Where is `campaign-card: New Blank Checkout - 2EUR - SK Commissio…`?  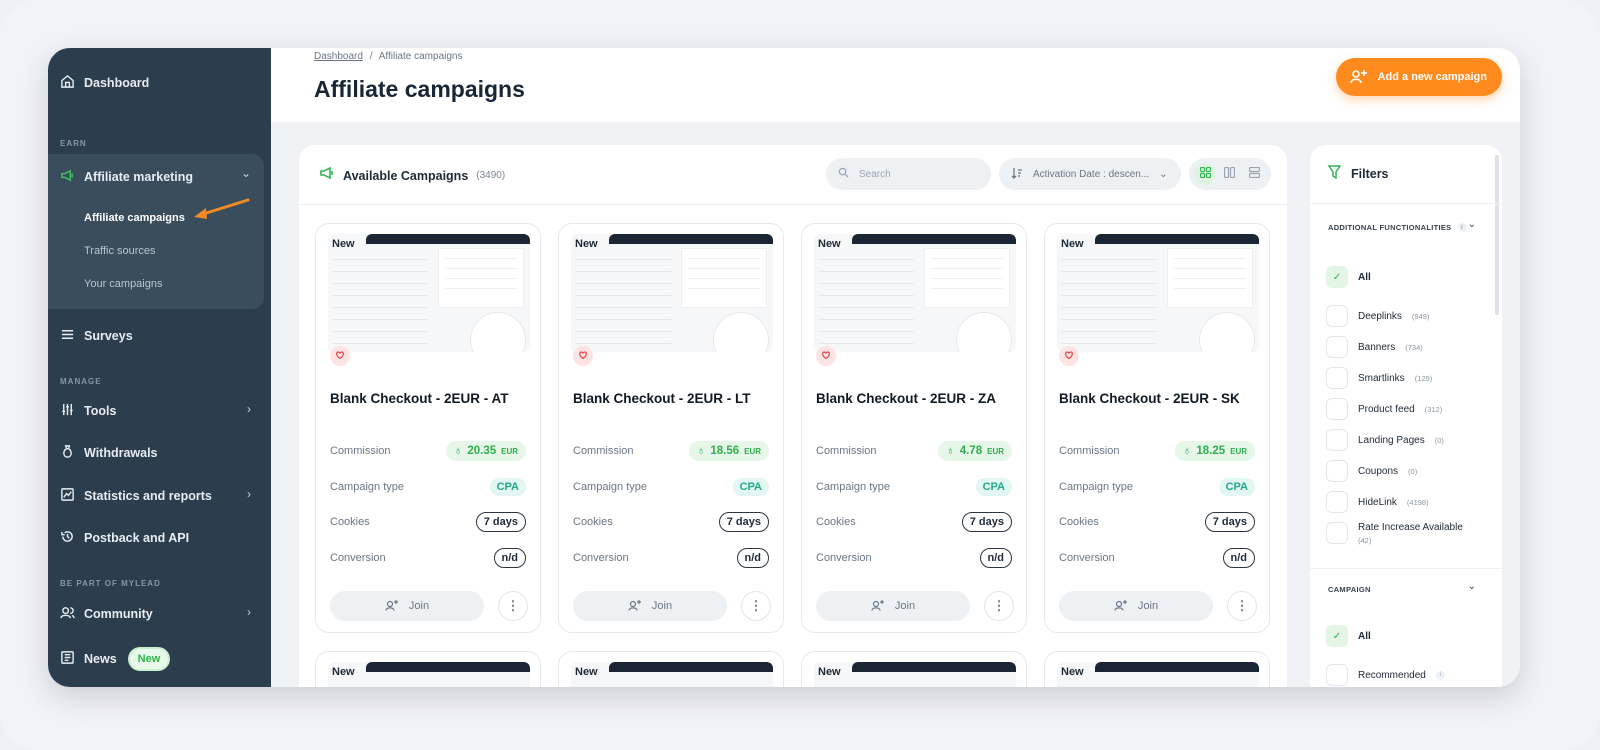
campaign-card: New Blank Checkout - 2EUR - SK Commissio… is located at coordinates (1157, 428).